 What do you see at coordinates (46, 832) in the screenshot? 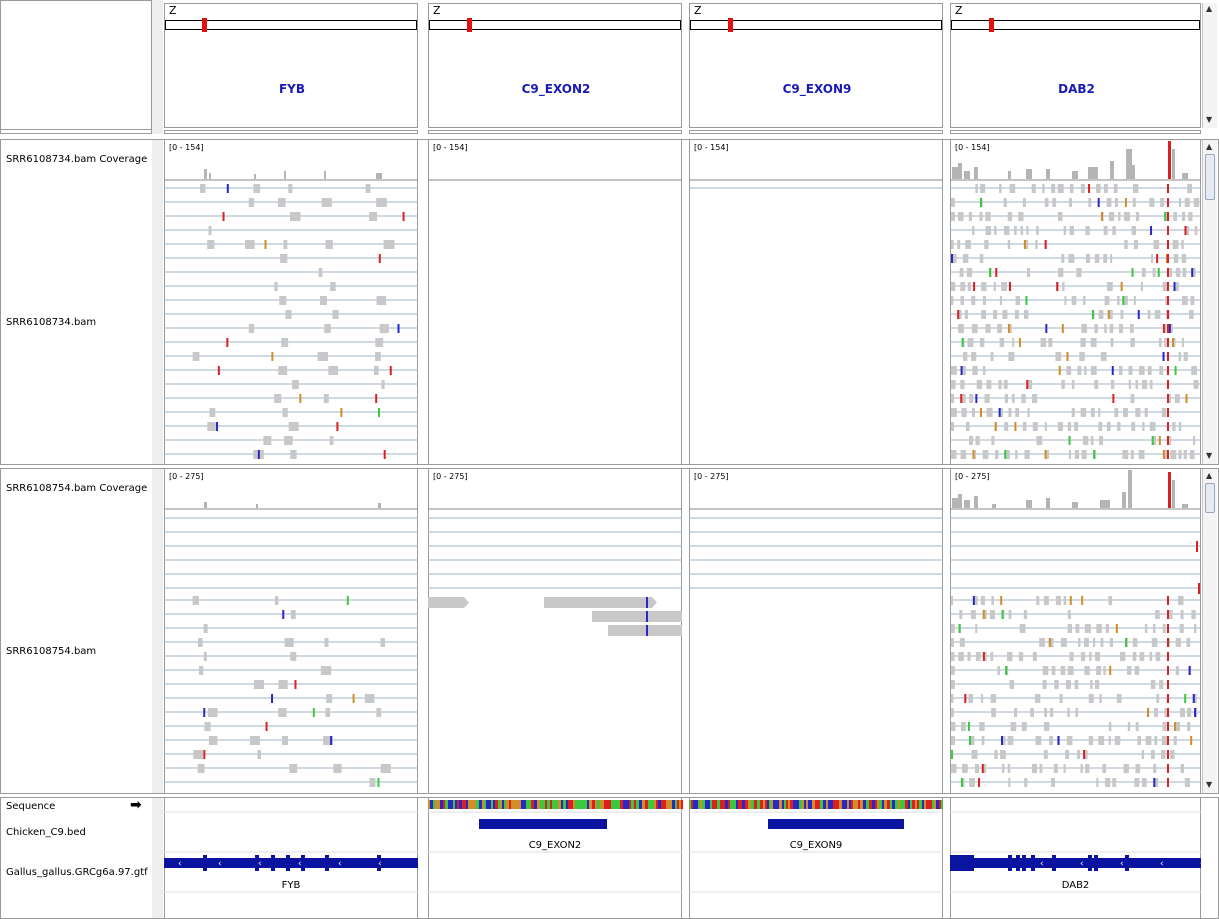
I see `bed-track-label: Chicken_C9.bed` at bounding box center [46, 832].